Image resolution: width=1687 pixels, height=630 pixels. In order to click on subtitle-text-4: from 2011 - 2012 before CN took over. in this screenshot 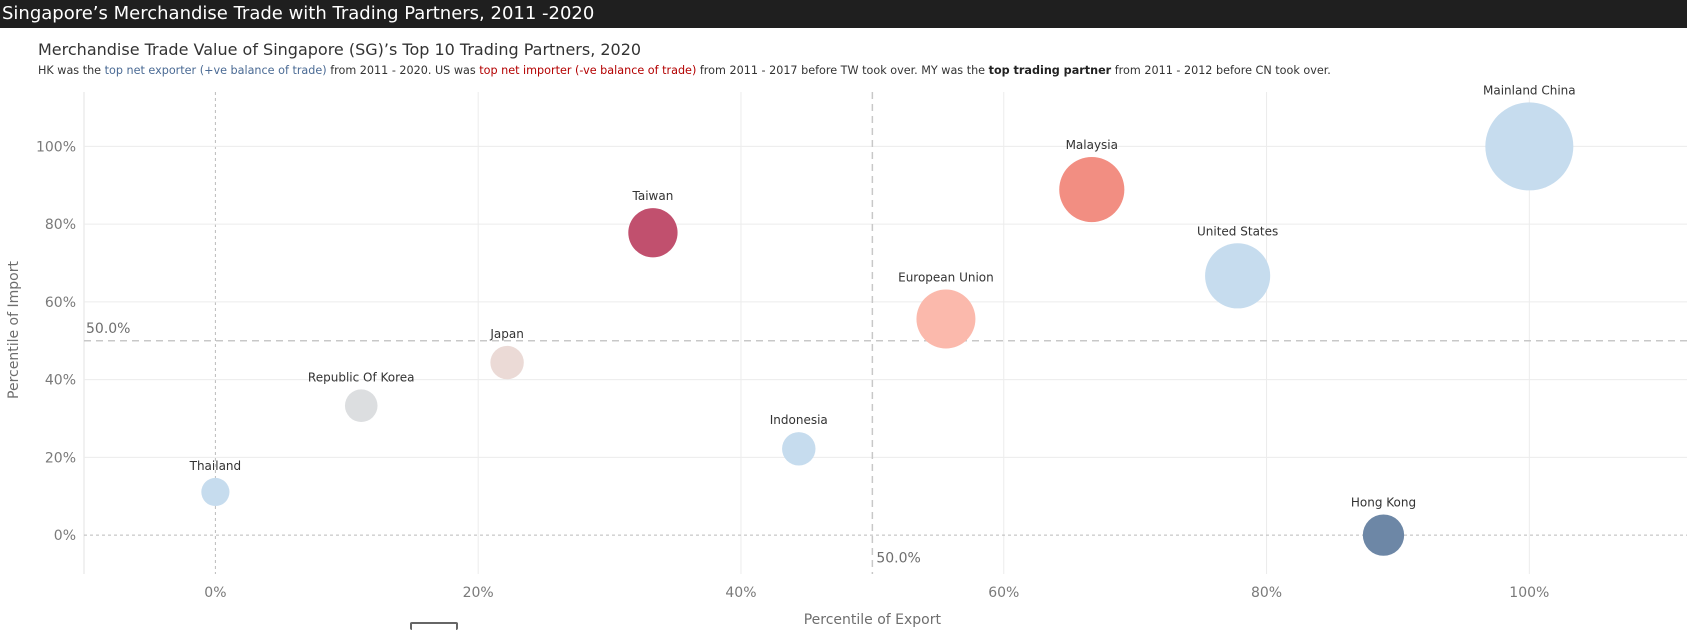, I will do `click(1221, 70)`.